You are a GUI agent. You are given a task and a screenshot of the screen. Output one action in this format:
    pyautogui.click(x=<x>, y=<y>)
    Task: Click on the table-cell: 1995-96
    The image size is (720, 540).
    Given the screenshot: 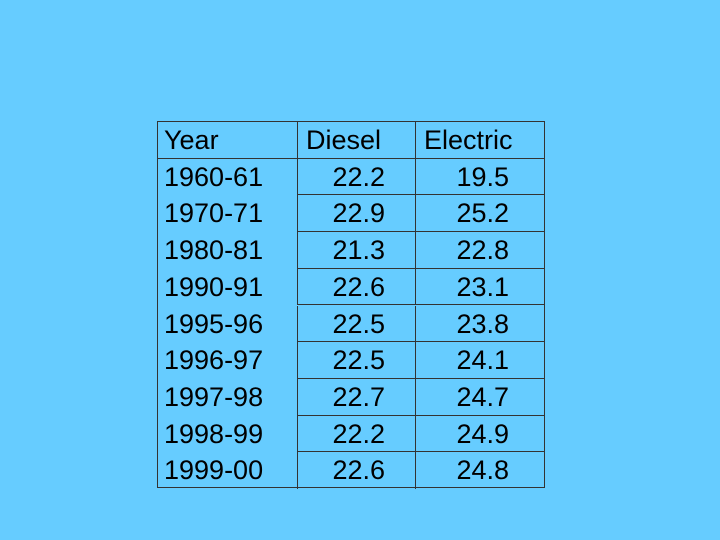 What is the action you would take?
    pyautogui.click(x=214, y=323)
    